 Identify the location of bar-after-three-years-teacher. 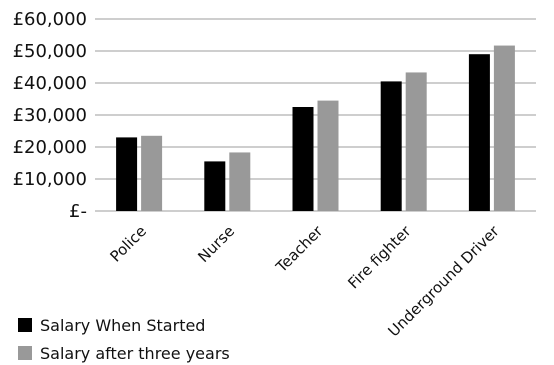
(328, 155).